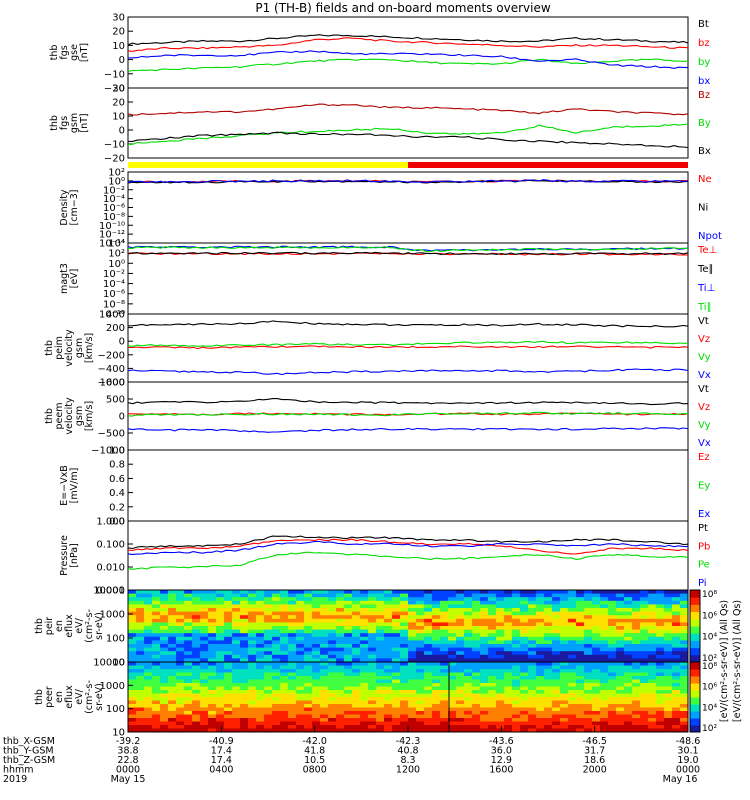  I want to click on end-date-label: May 16, so click(680, 779).